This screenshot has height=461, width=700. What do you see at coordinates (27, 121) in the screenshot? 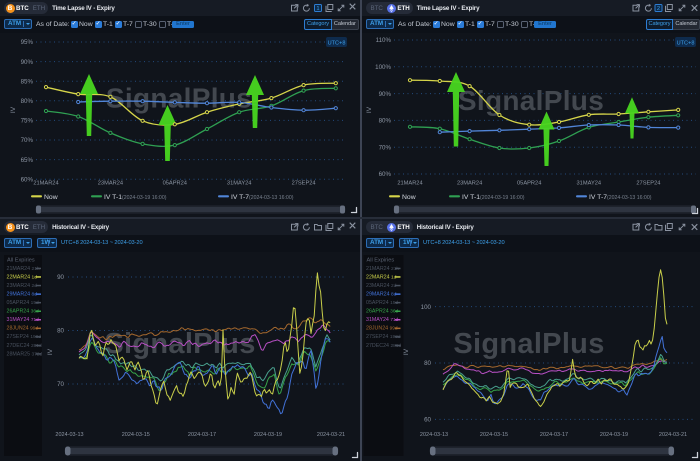
I see `svg-text: 75%` at bounding box center [27, 121].